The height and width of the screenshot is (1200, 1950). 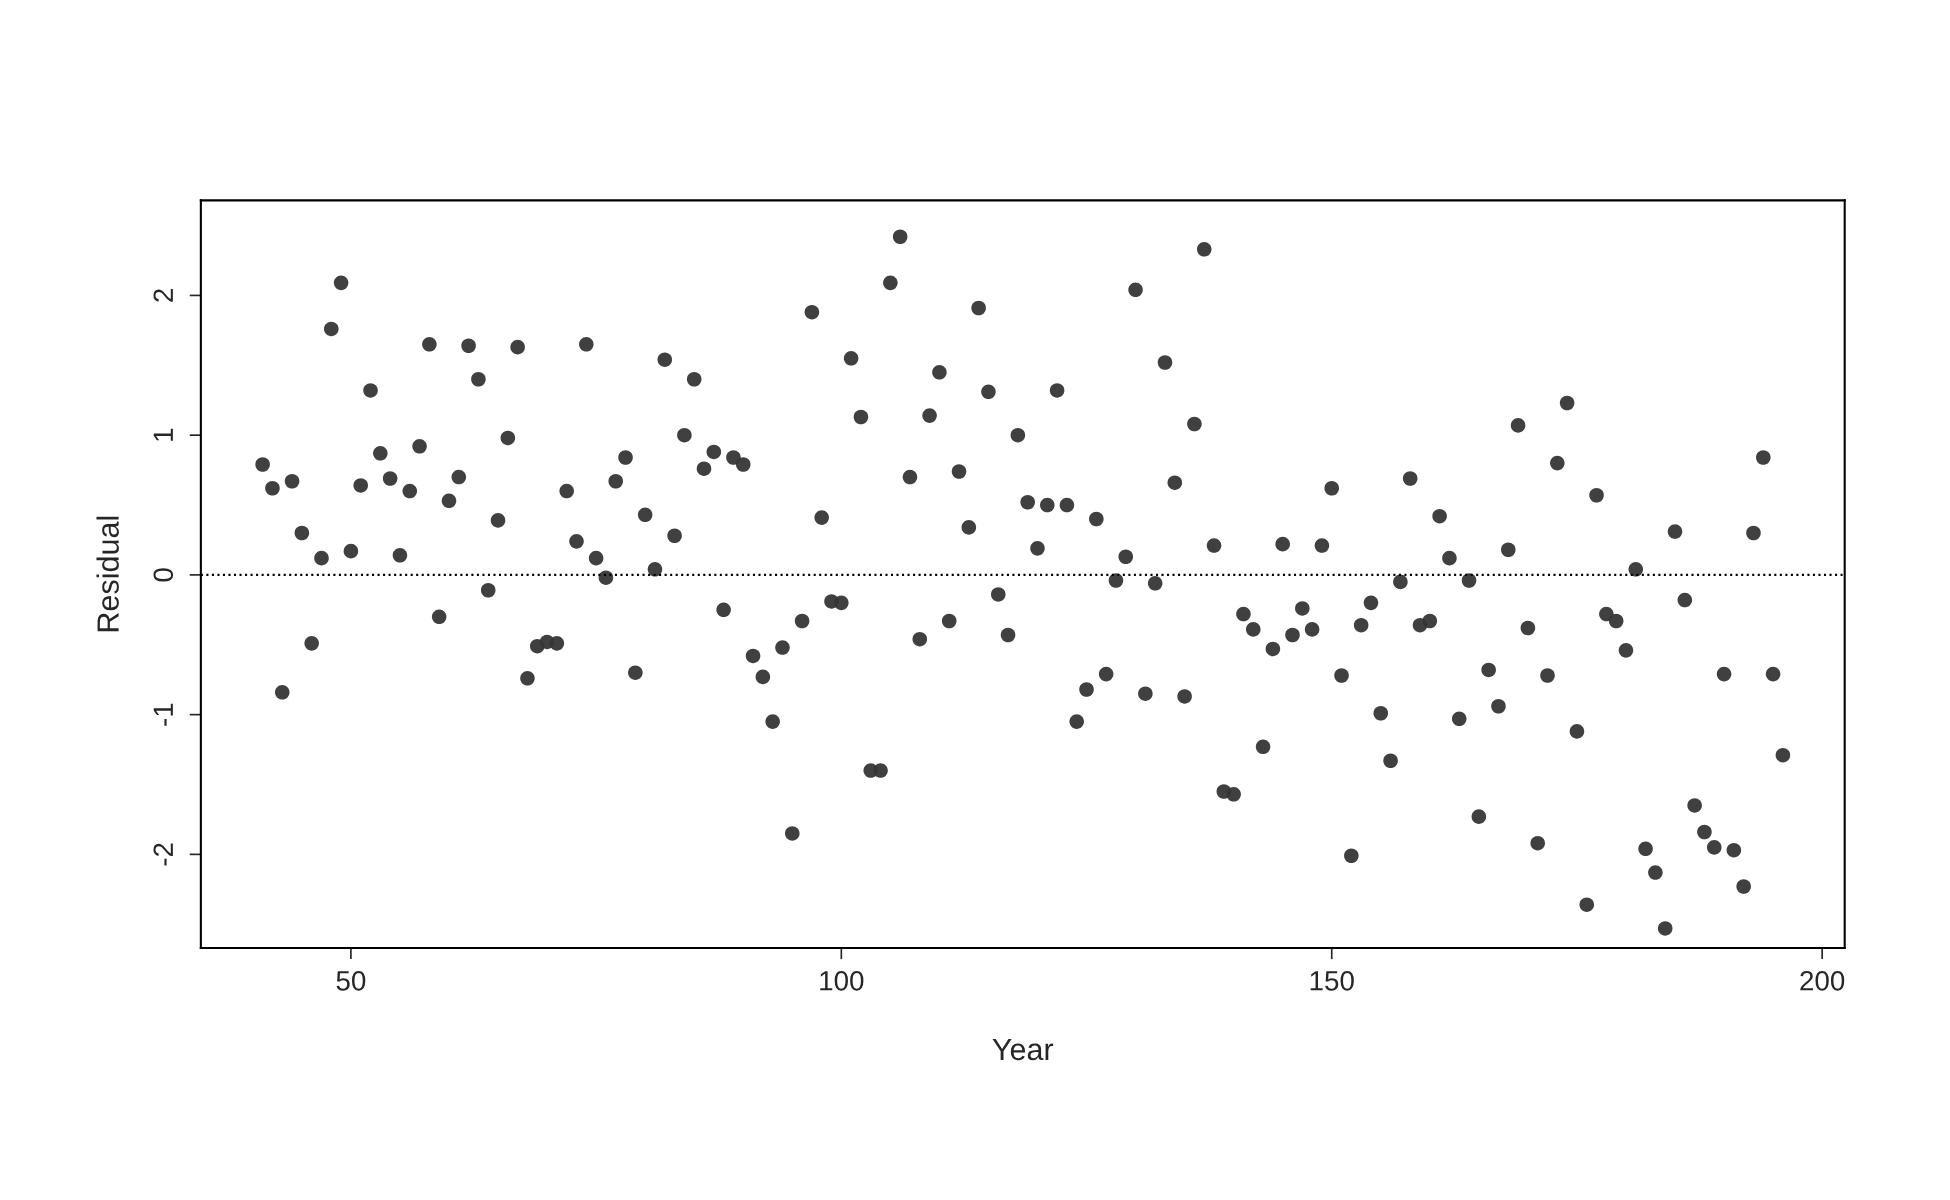 What do you see at coordinates (163, 575) in the screenshot?
I see `y-tick-label: 0` at bounding box center [163, 575].